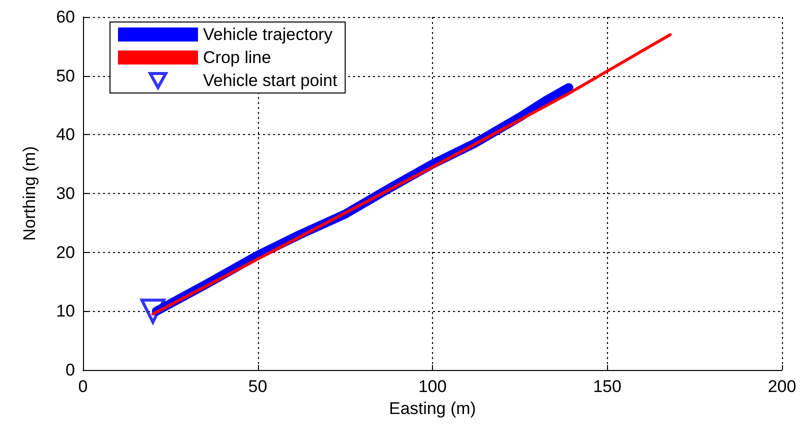 This screenshot has width=800, height=436. I want to click on y-tick-label: 0, so click(70, 370).